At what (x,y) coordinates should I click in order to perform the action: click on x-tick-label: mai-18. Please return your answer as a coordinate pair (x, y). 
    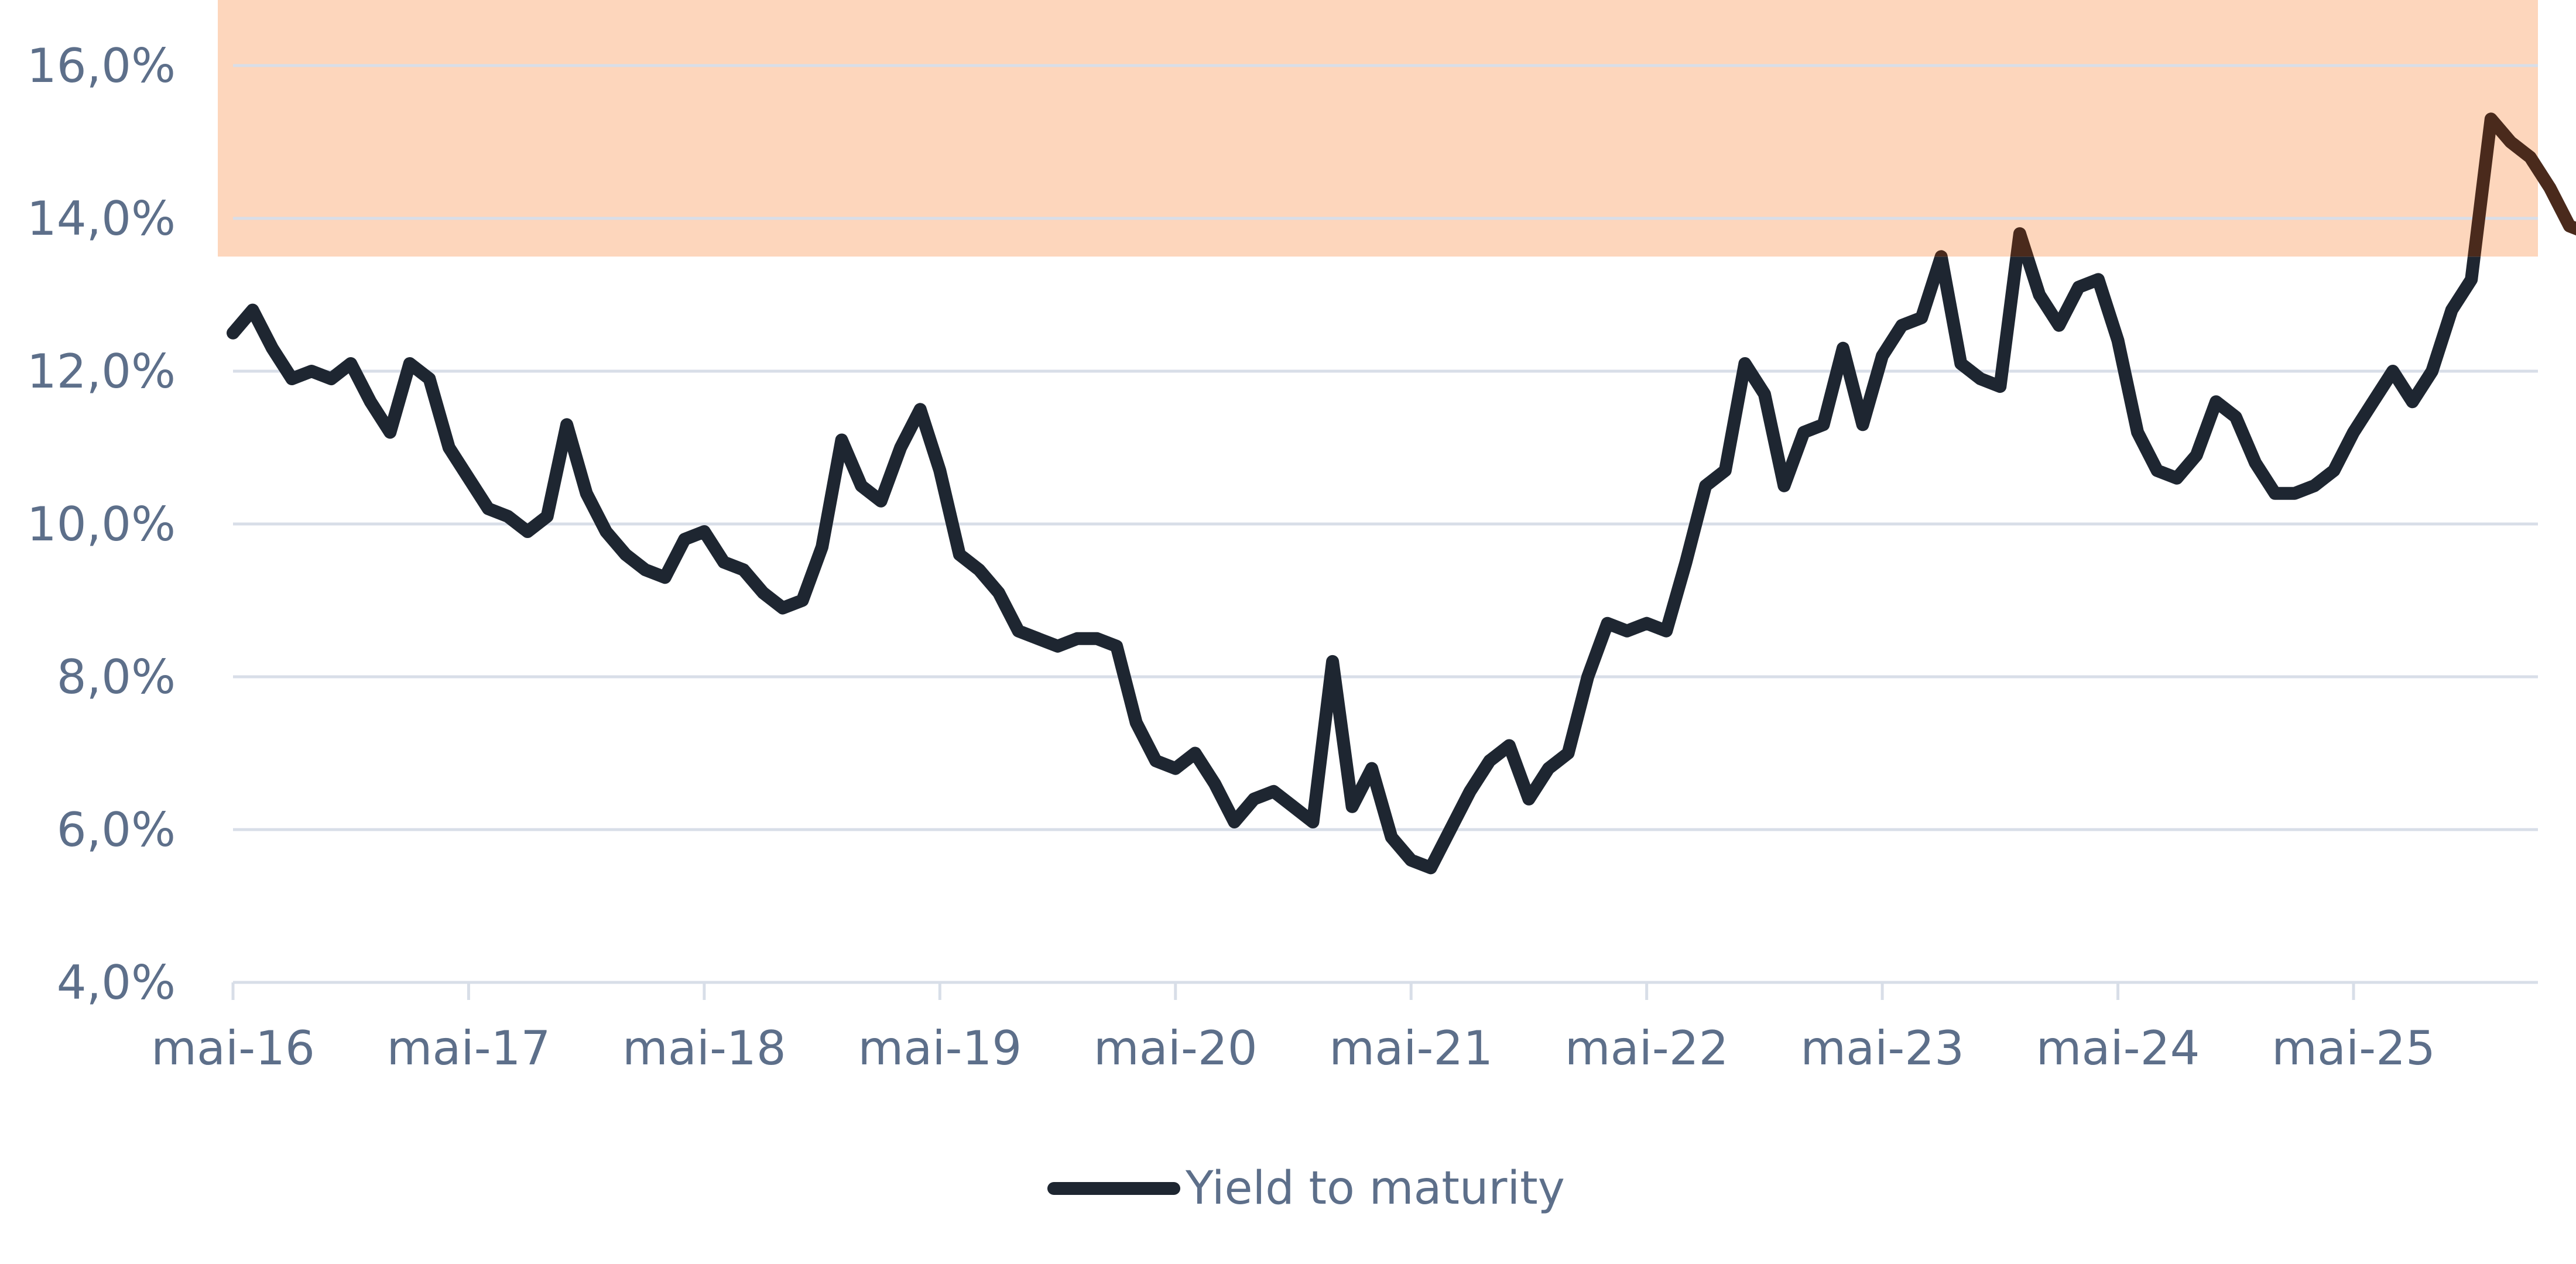
    Looking at the image, I should click on (704, 1048).